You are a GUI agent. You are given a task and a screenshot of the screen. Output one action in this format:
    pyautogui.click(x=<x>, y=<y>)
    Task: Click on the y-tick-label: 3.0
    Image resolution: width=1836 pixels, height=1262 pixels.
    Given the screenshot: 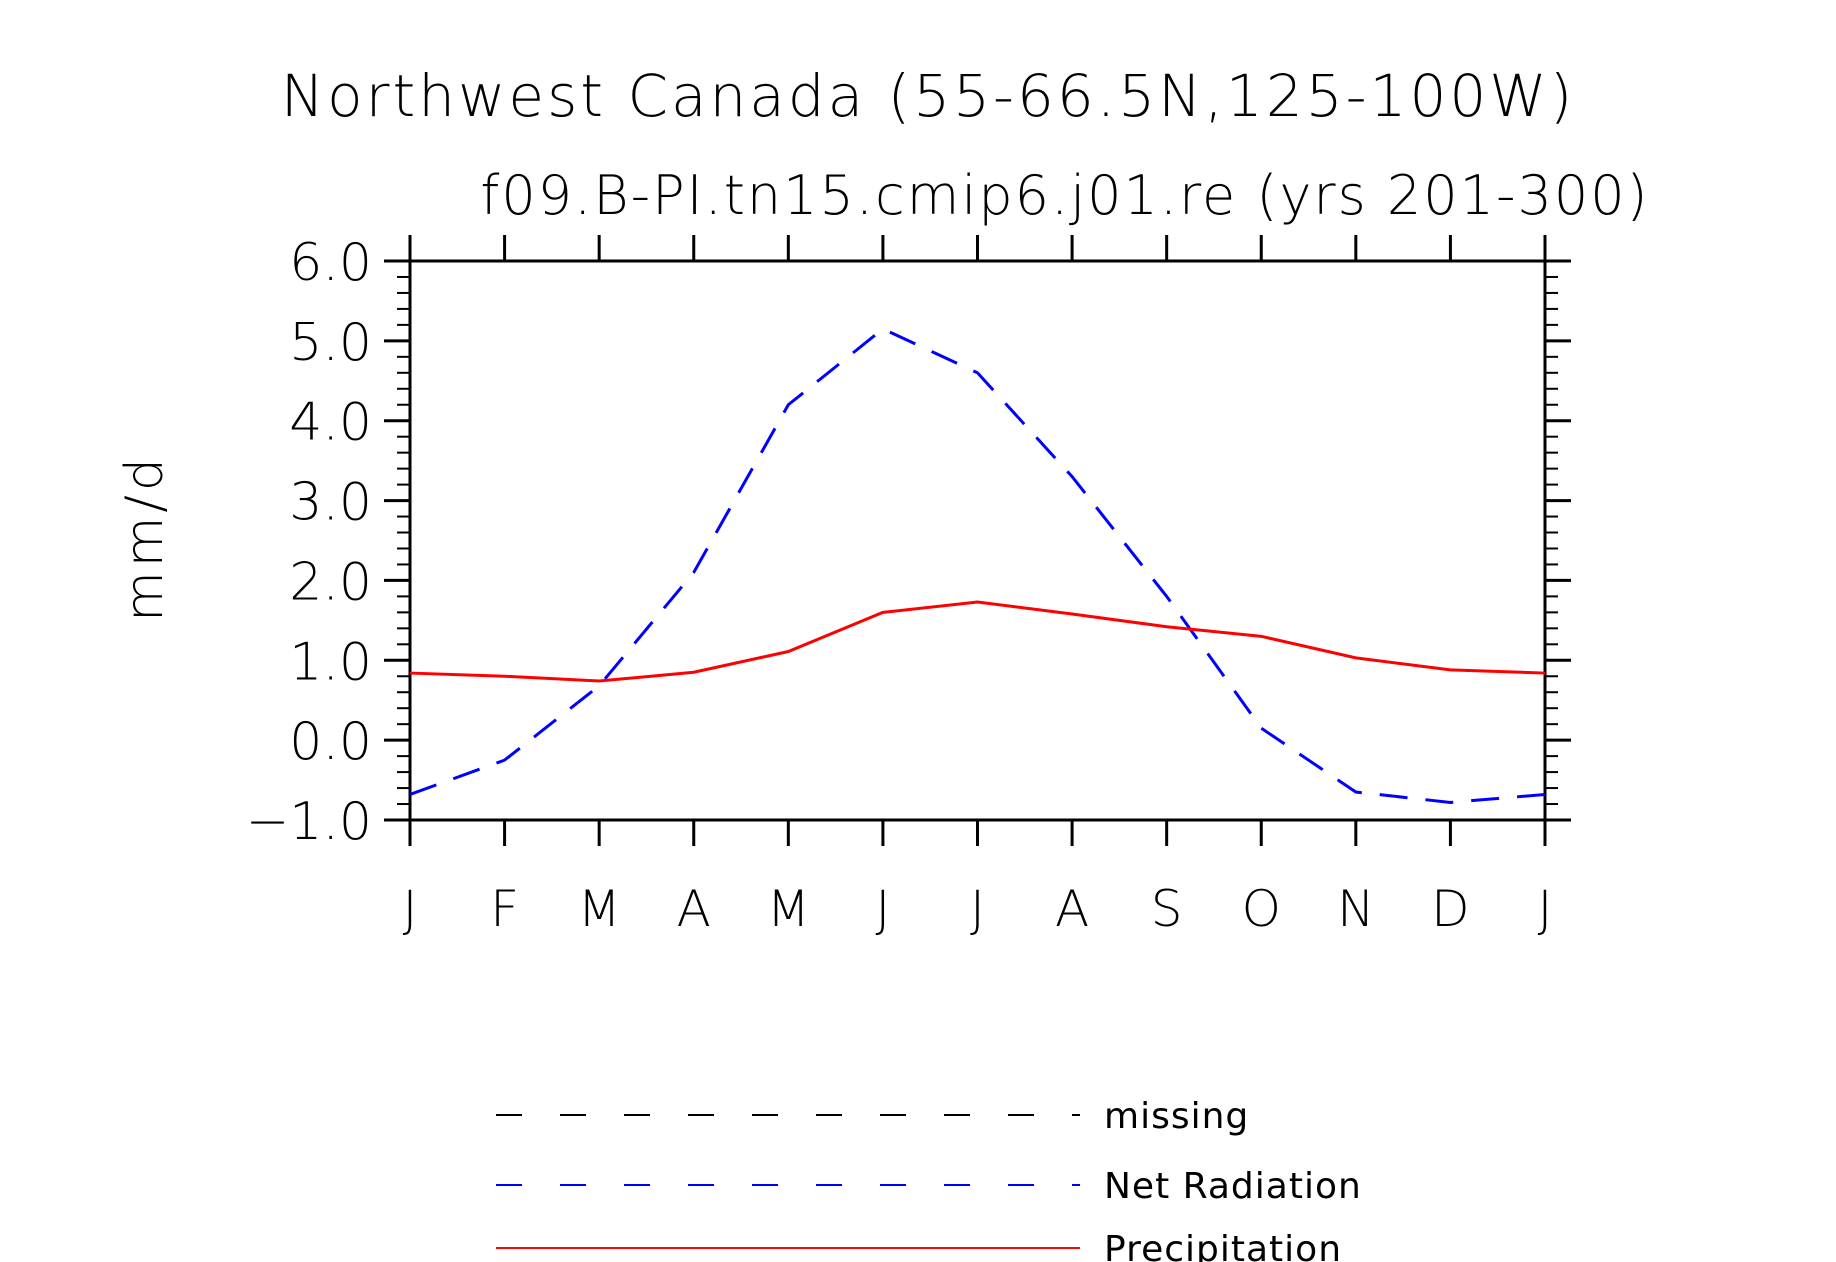 What is the action you would take?
    pyautogui.click(x=330, y=503)
    